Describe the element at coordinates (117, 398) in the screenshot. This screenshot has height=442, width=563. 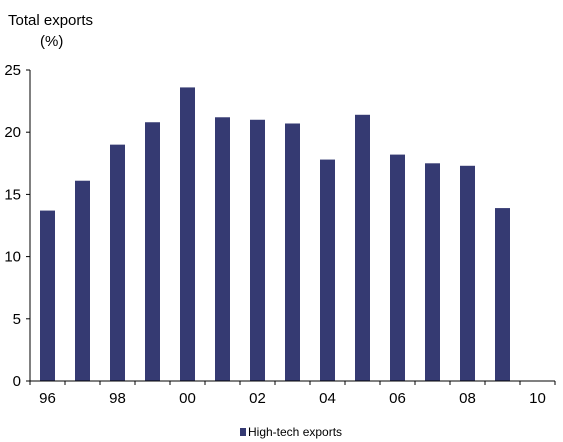
I see `x-tick-label: 98` at that location.